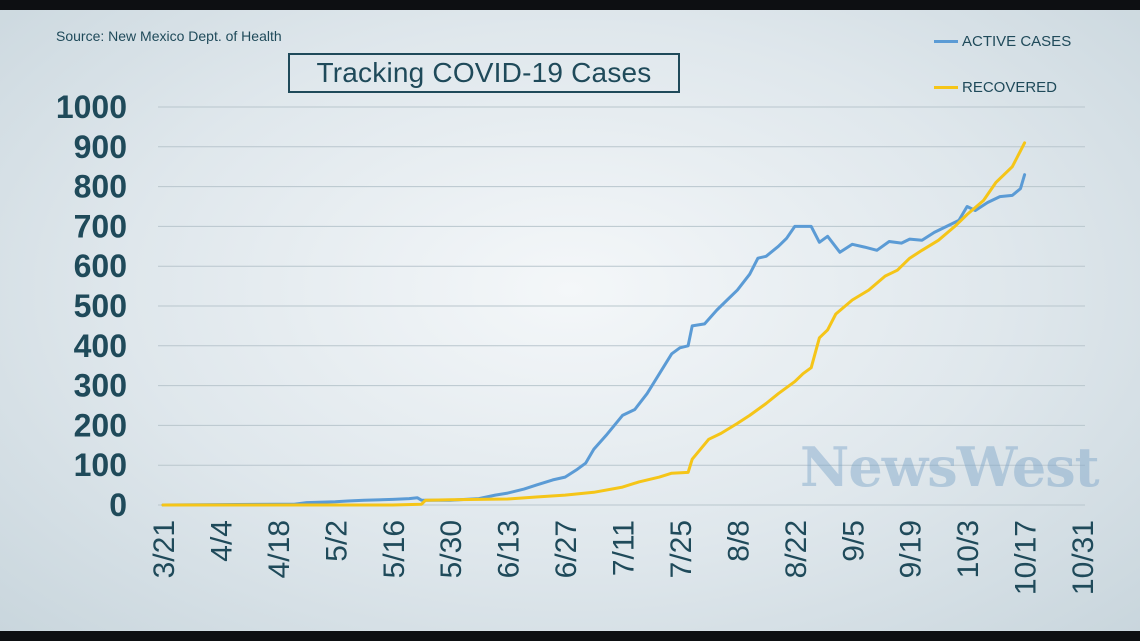 Image resolution: width=1140 pixels, height=641 pixels. Describe the element at coordinates (509, 549) in the screenshot. I see `x-tick-label: 6/13` at that location.